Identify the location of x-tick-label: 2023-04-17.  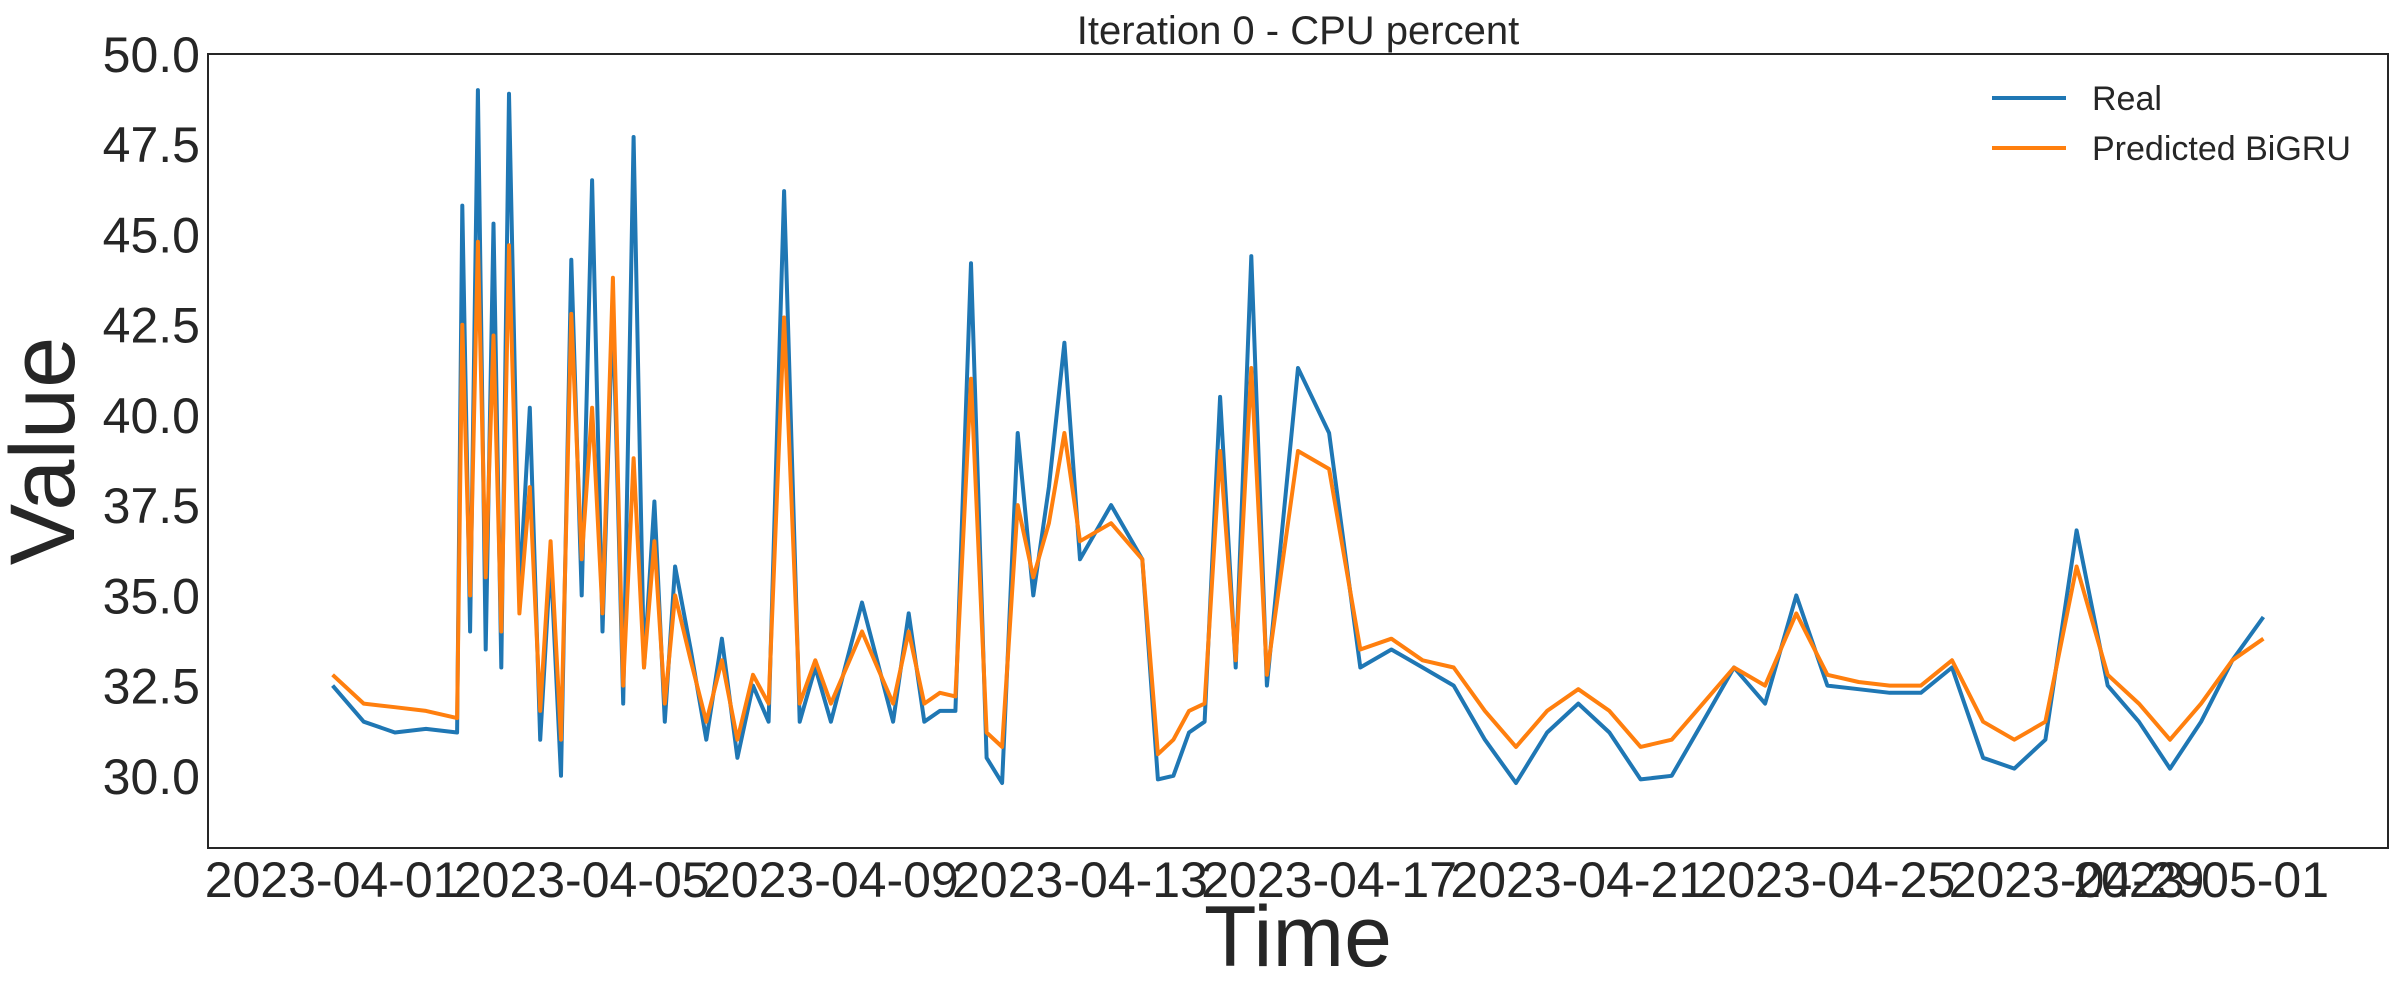
(1329, 880).